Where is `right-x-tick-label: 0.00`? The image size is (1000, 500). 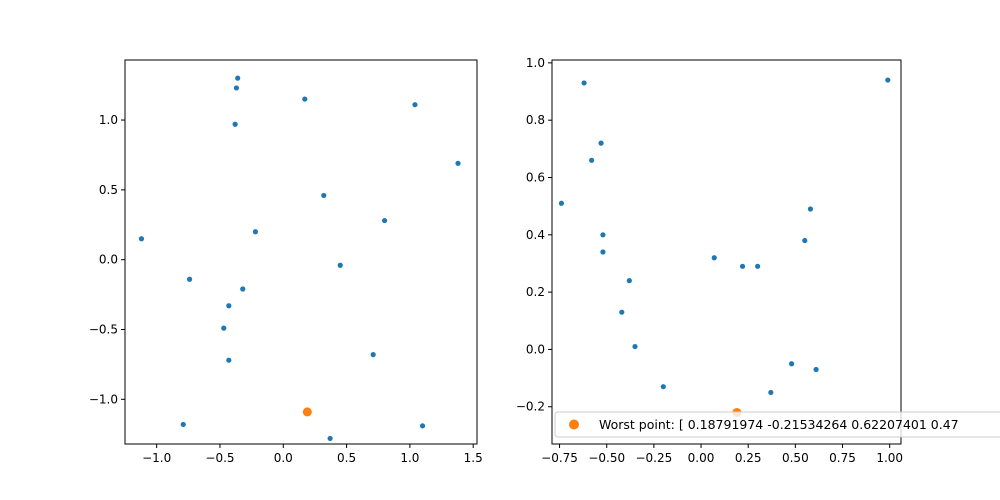
right-x-tick-label: 0.00 is located at coordinates (701, 458).